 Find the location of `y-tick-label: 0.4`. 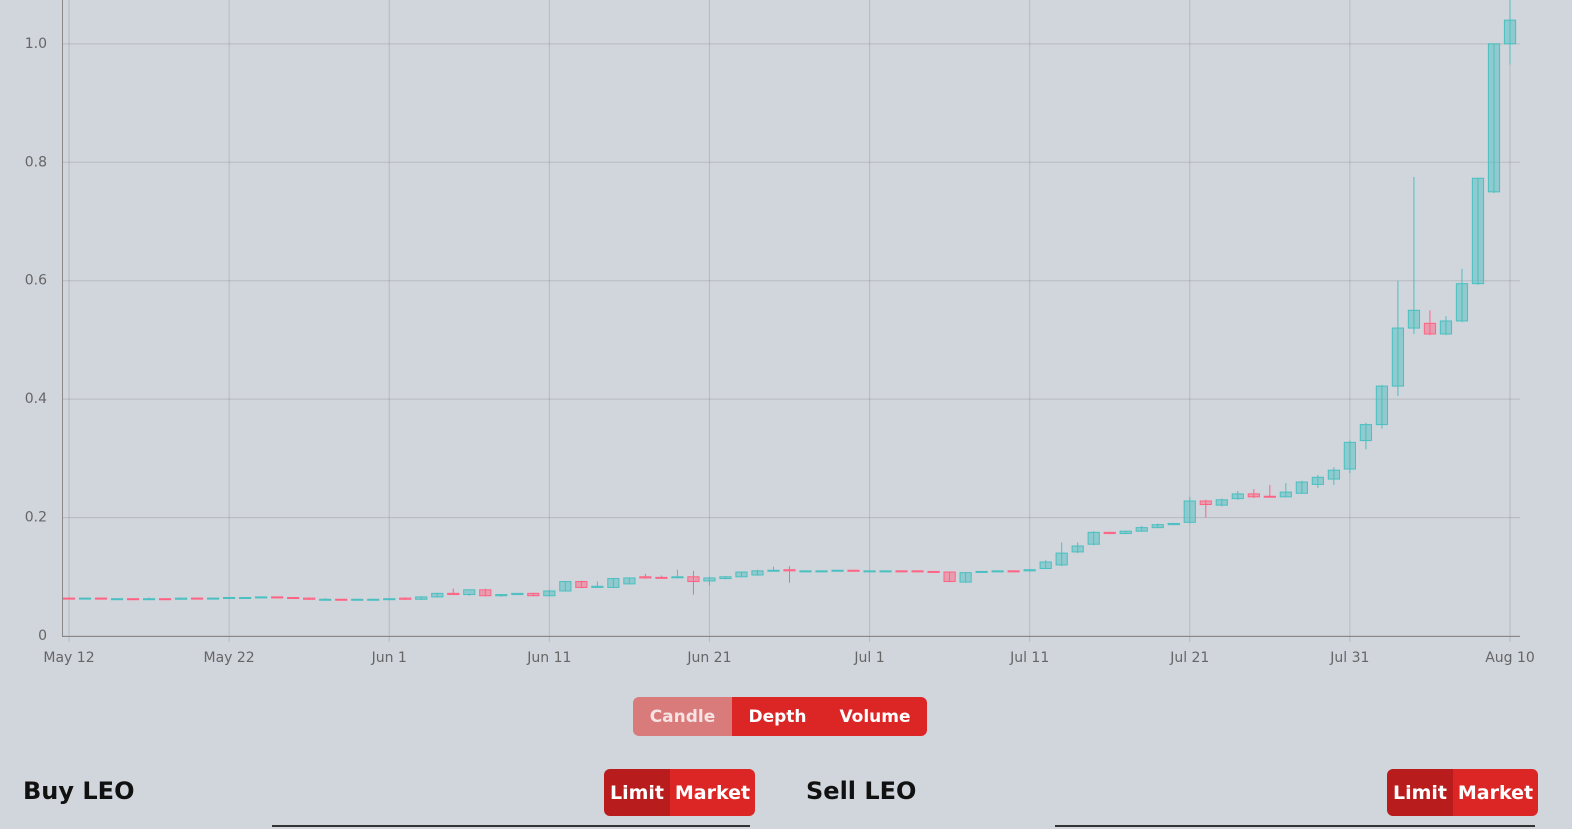

y-tick-label: 0.4 is located at coordinates (36, 399).